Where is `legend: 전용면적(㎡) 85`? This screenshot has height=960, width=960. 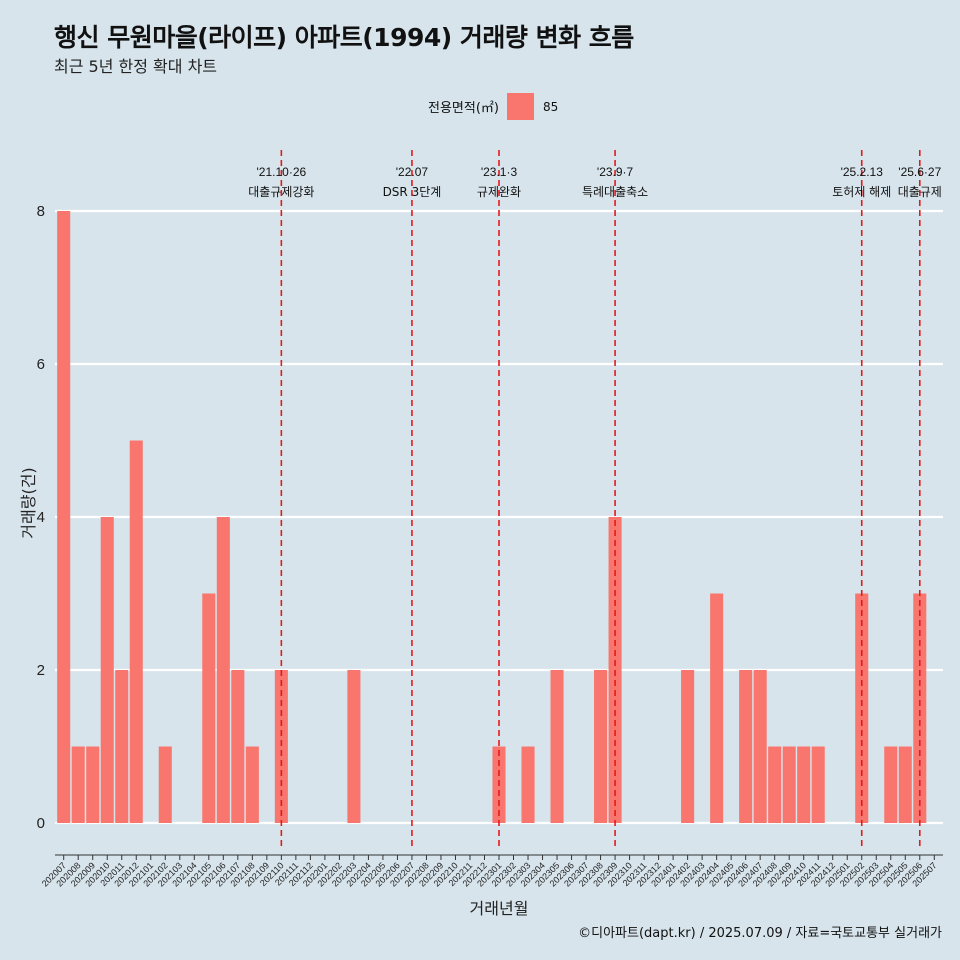
legend: 전용면적(㎡) 85 is located at coordinates (493, 106).